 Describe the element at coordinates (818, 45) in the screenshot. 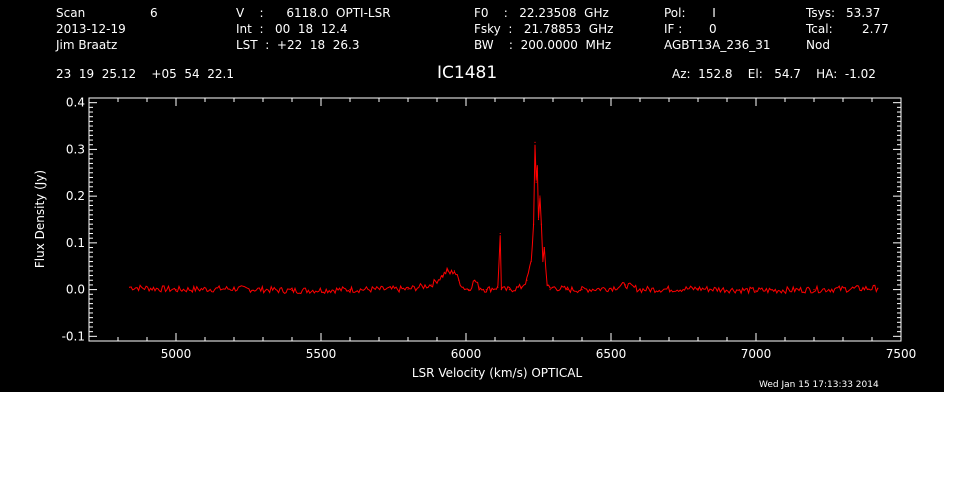

I see `observing-mode: Nod` at that location.